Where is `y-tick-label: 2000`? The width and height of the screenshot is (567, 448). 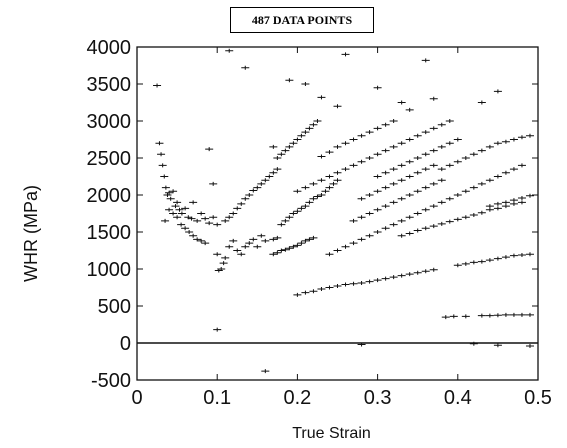
y-tick-label: 2000 is located at coordinates (109, 196).